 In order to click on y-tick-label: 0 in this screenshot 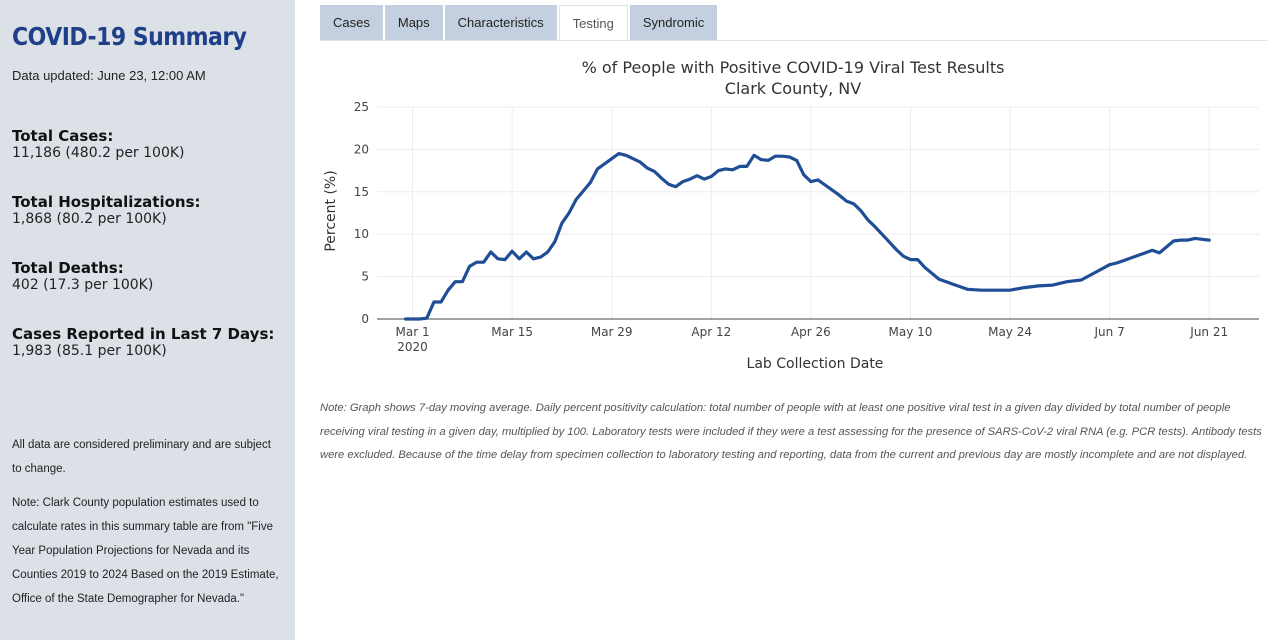, I will do `click(365, 319)`.